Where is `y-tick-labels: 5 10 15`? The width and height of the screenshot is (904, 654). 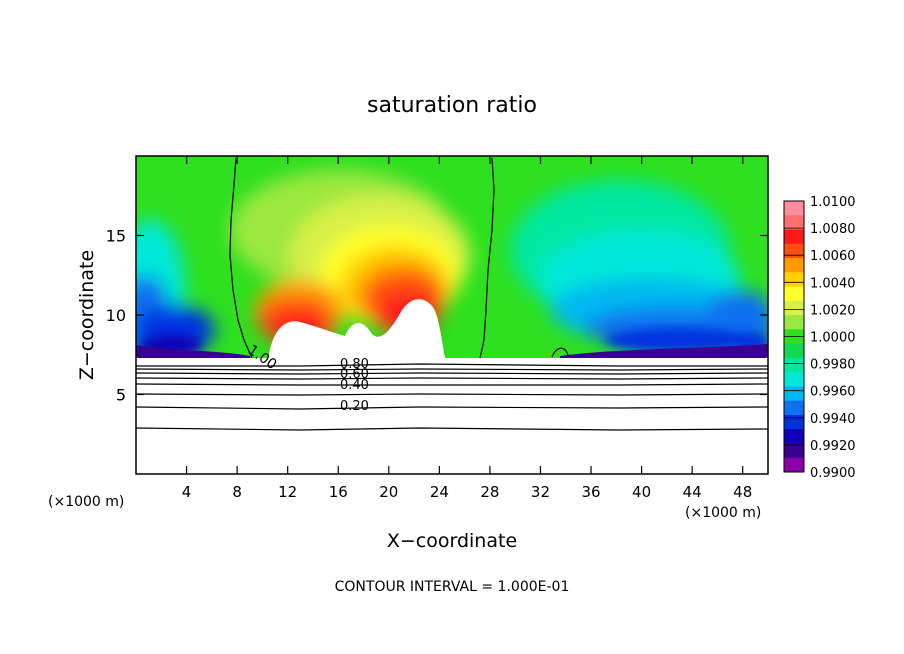
y-tick-labels: 5 10 15 is located at coordinates (116, 316).